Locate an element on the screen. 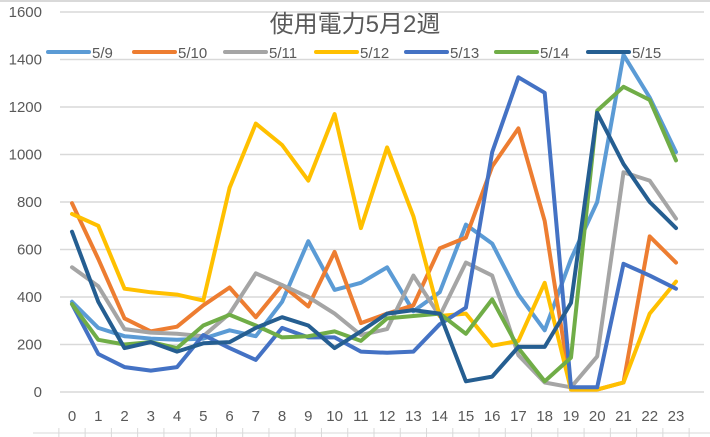 The width and height of the screenshot is (710, 437). x-tick-label: 8 is located at coordinates (282, 416).